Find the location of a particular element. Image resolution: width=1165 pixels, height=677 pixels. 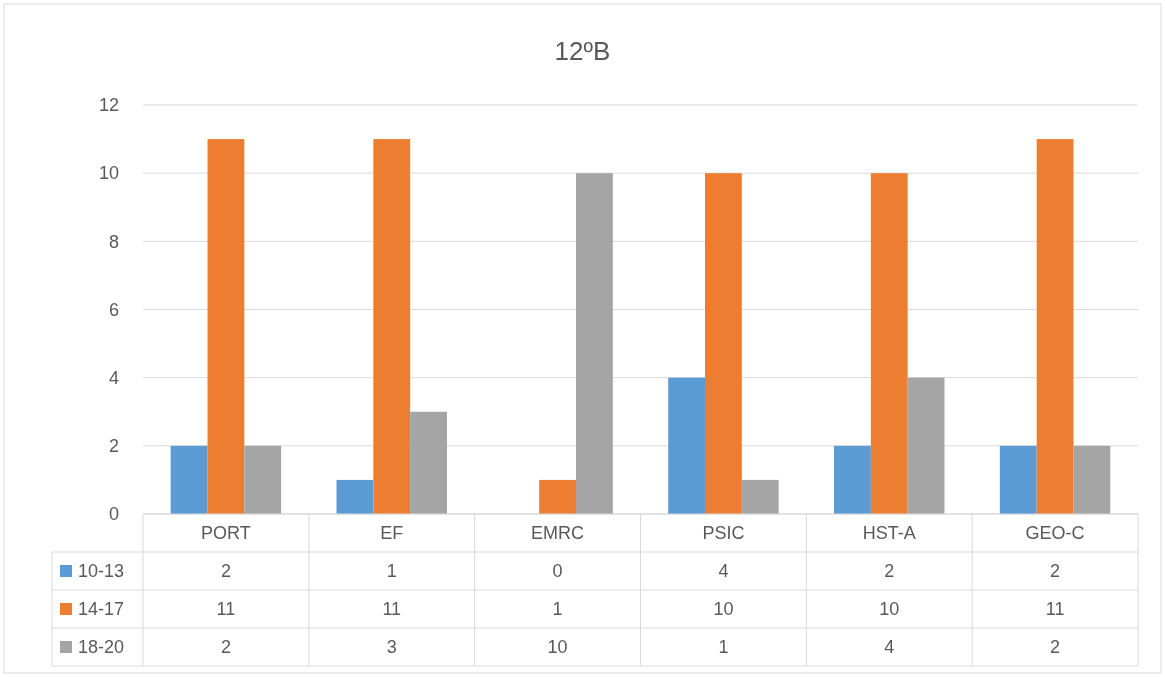

y-tick-label: 8 is located at coordinates (113, 241).